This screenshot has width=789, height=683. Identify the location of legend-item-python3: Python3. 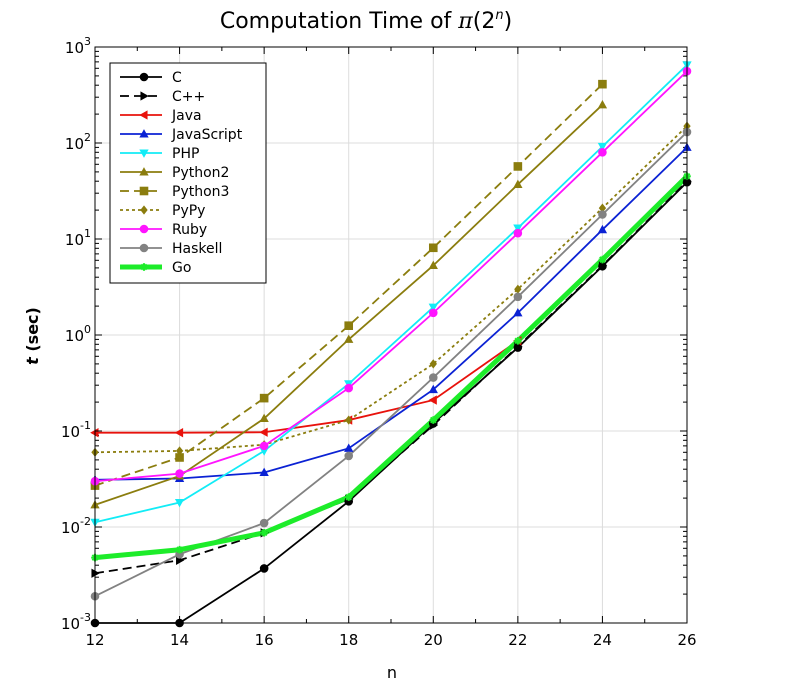
(174, 192).